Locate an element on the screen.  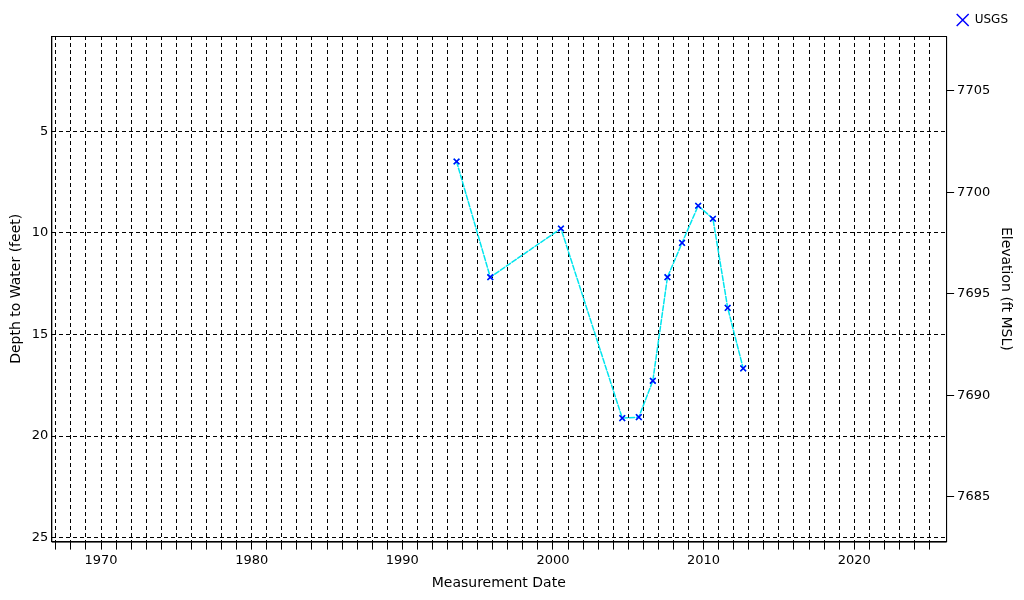
y-tick-label: 10 is located at coordinates (40, 232).